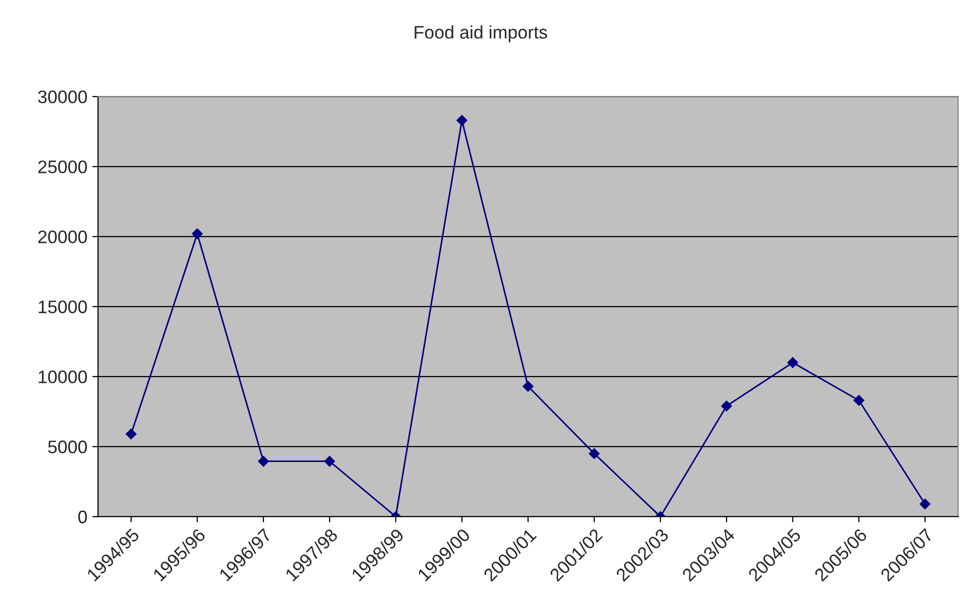 The image size is (961, 615). Describe the element at coordinates (481, 33) in the screenshot. I see `chart-title: Food aid imports` at that location.